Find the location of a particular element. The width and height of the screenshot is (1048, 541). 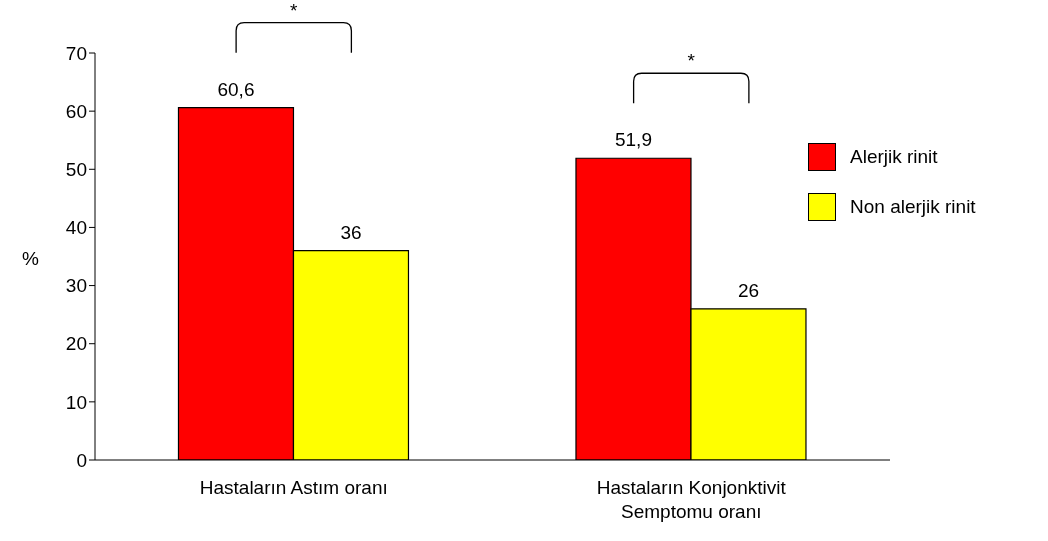

legend-label: Alerjik rinit is located at coordinates (894, 157).